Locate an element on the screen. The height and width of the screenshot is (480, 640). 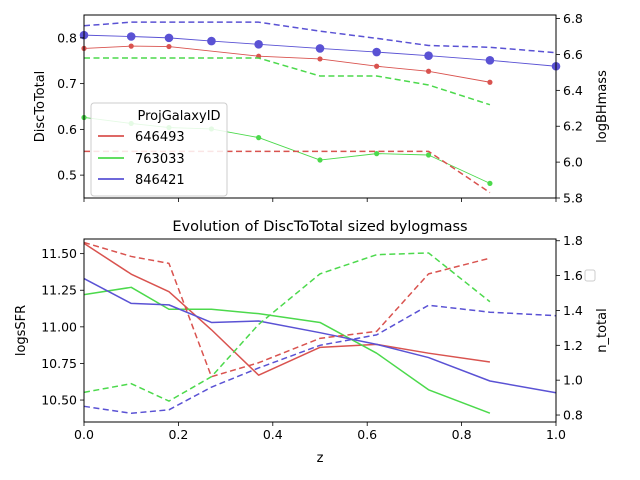
legend-box is located at coordinates (159, 149).